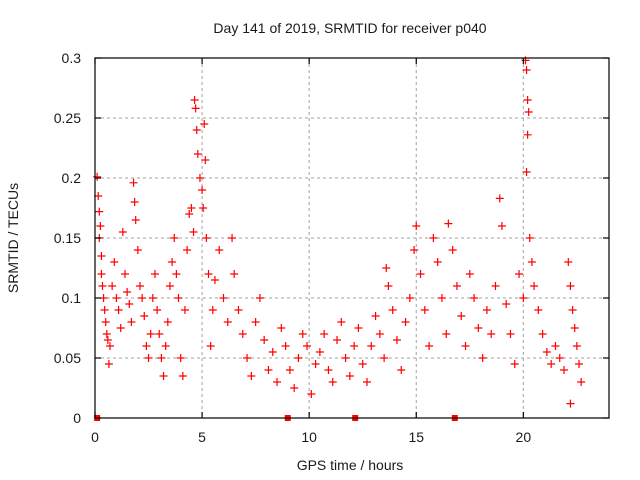 The height and width of the screenshot is (480, 640). I want to click on y-axis-label: SRMTID / TECUs, so click(13, 238).